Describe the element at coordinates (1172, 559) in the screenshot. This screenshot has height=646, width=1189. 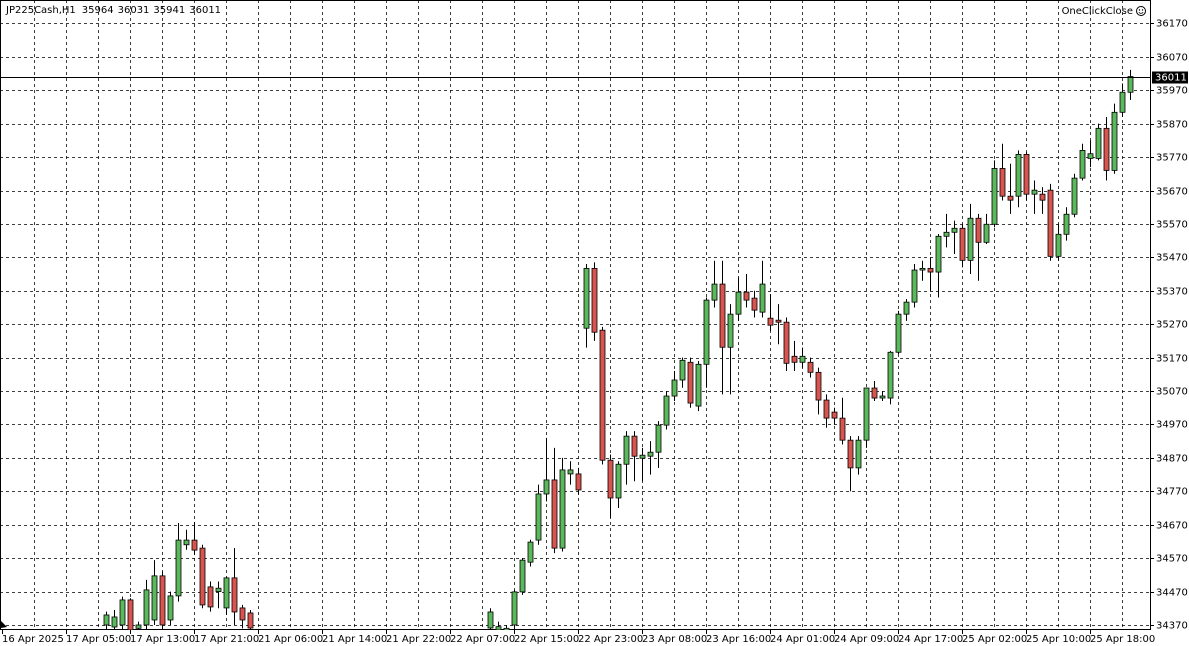
I see `y-tick-label: 34570` at that location.